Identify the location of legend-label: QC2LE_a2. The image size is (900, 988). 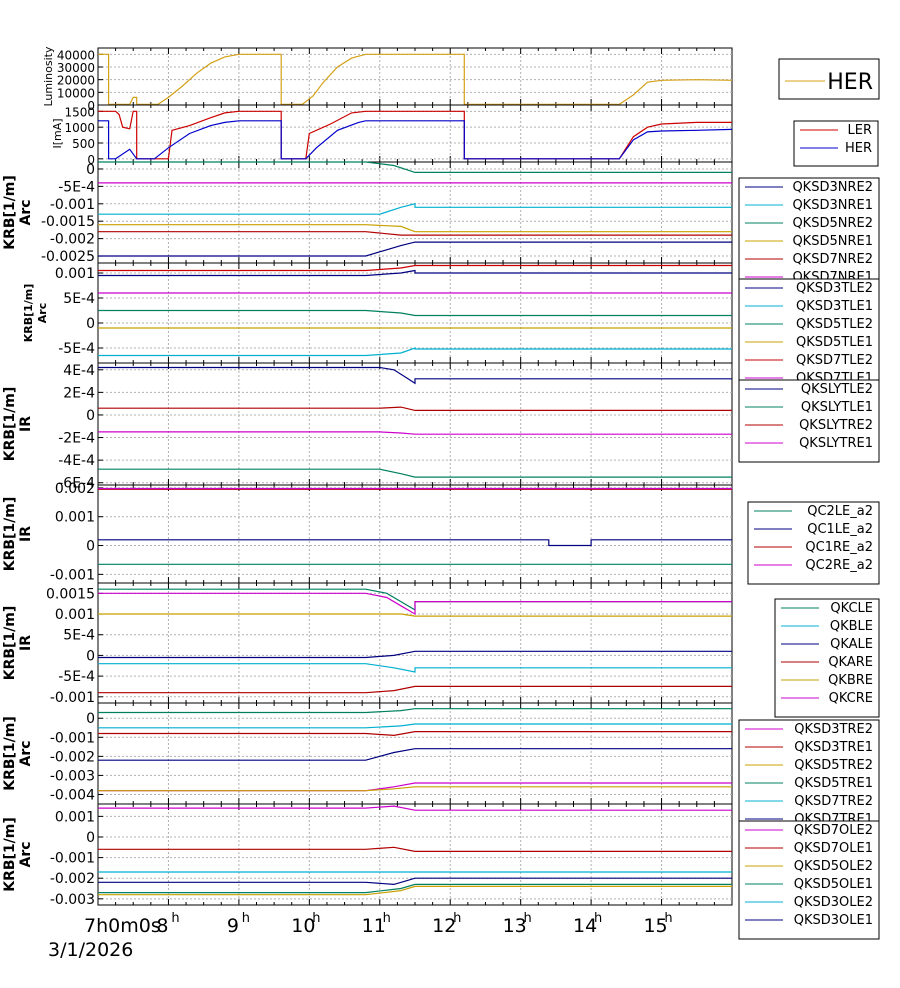
(840, 511).